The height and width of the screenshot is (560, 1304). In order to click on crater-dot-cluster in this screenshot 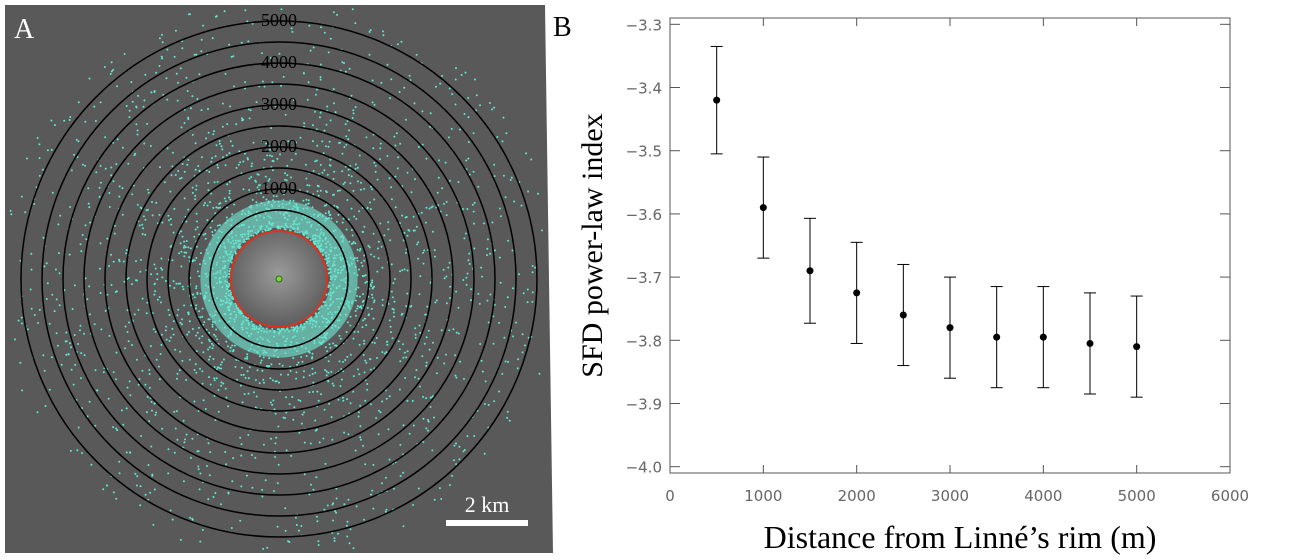, I will do `click(279, 279)`.